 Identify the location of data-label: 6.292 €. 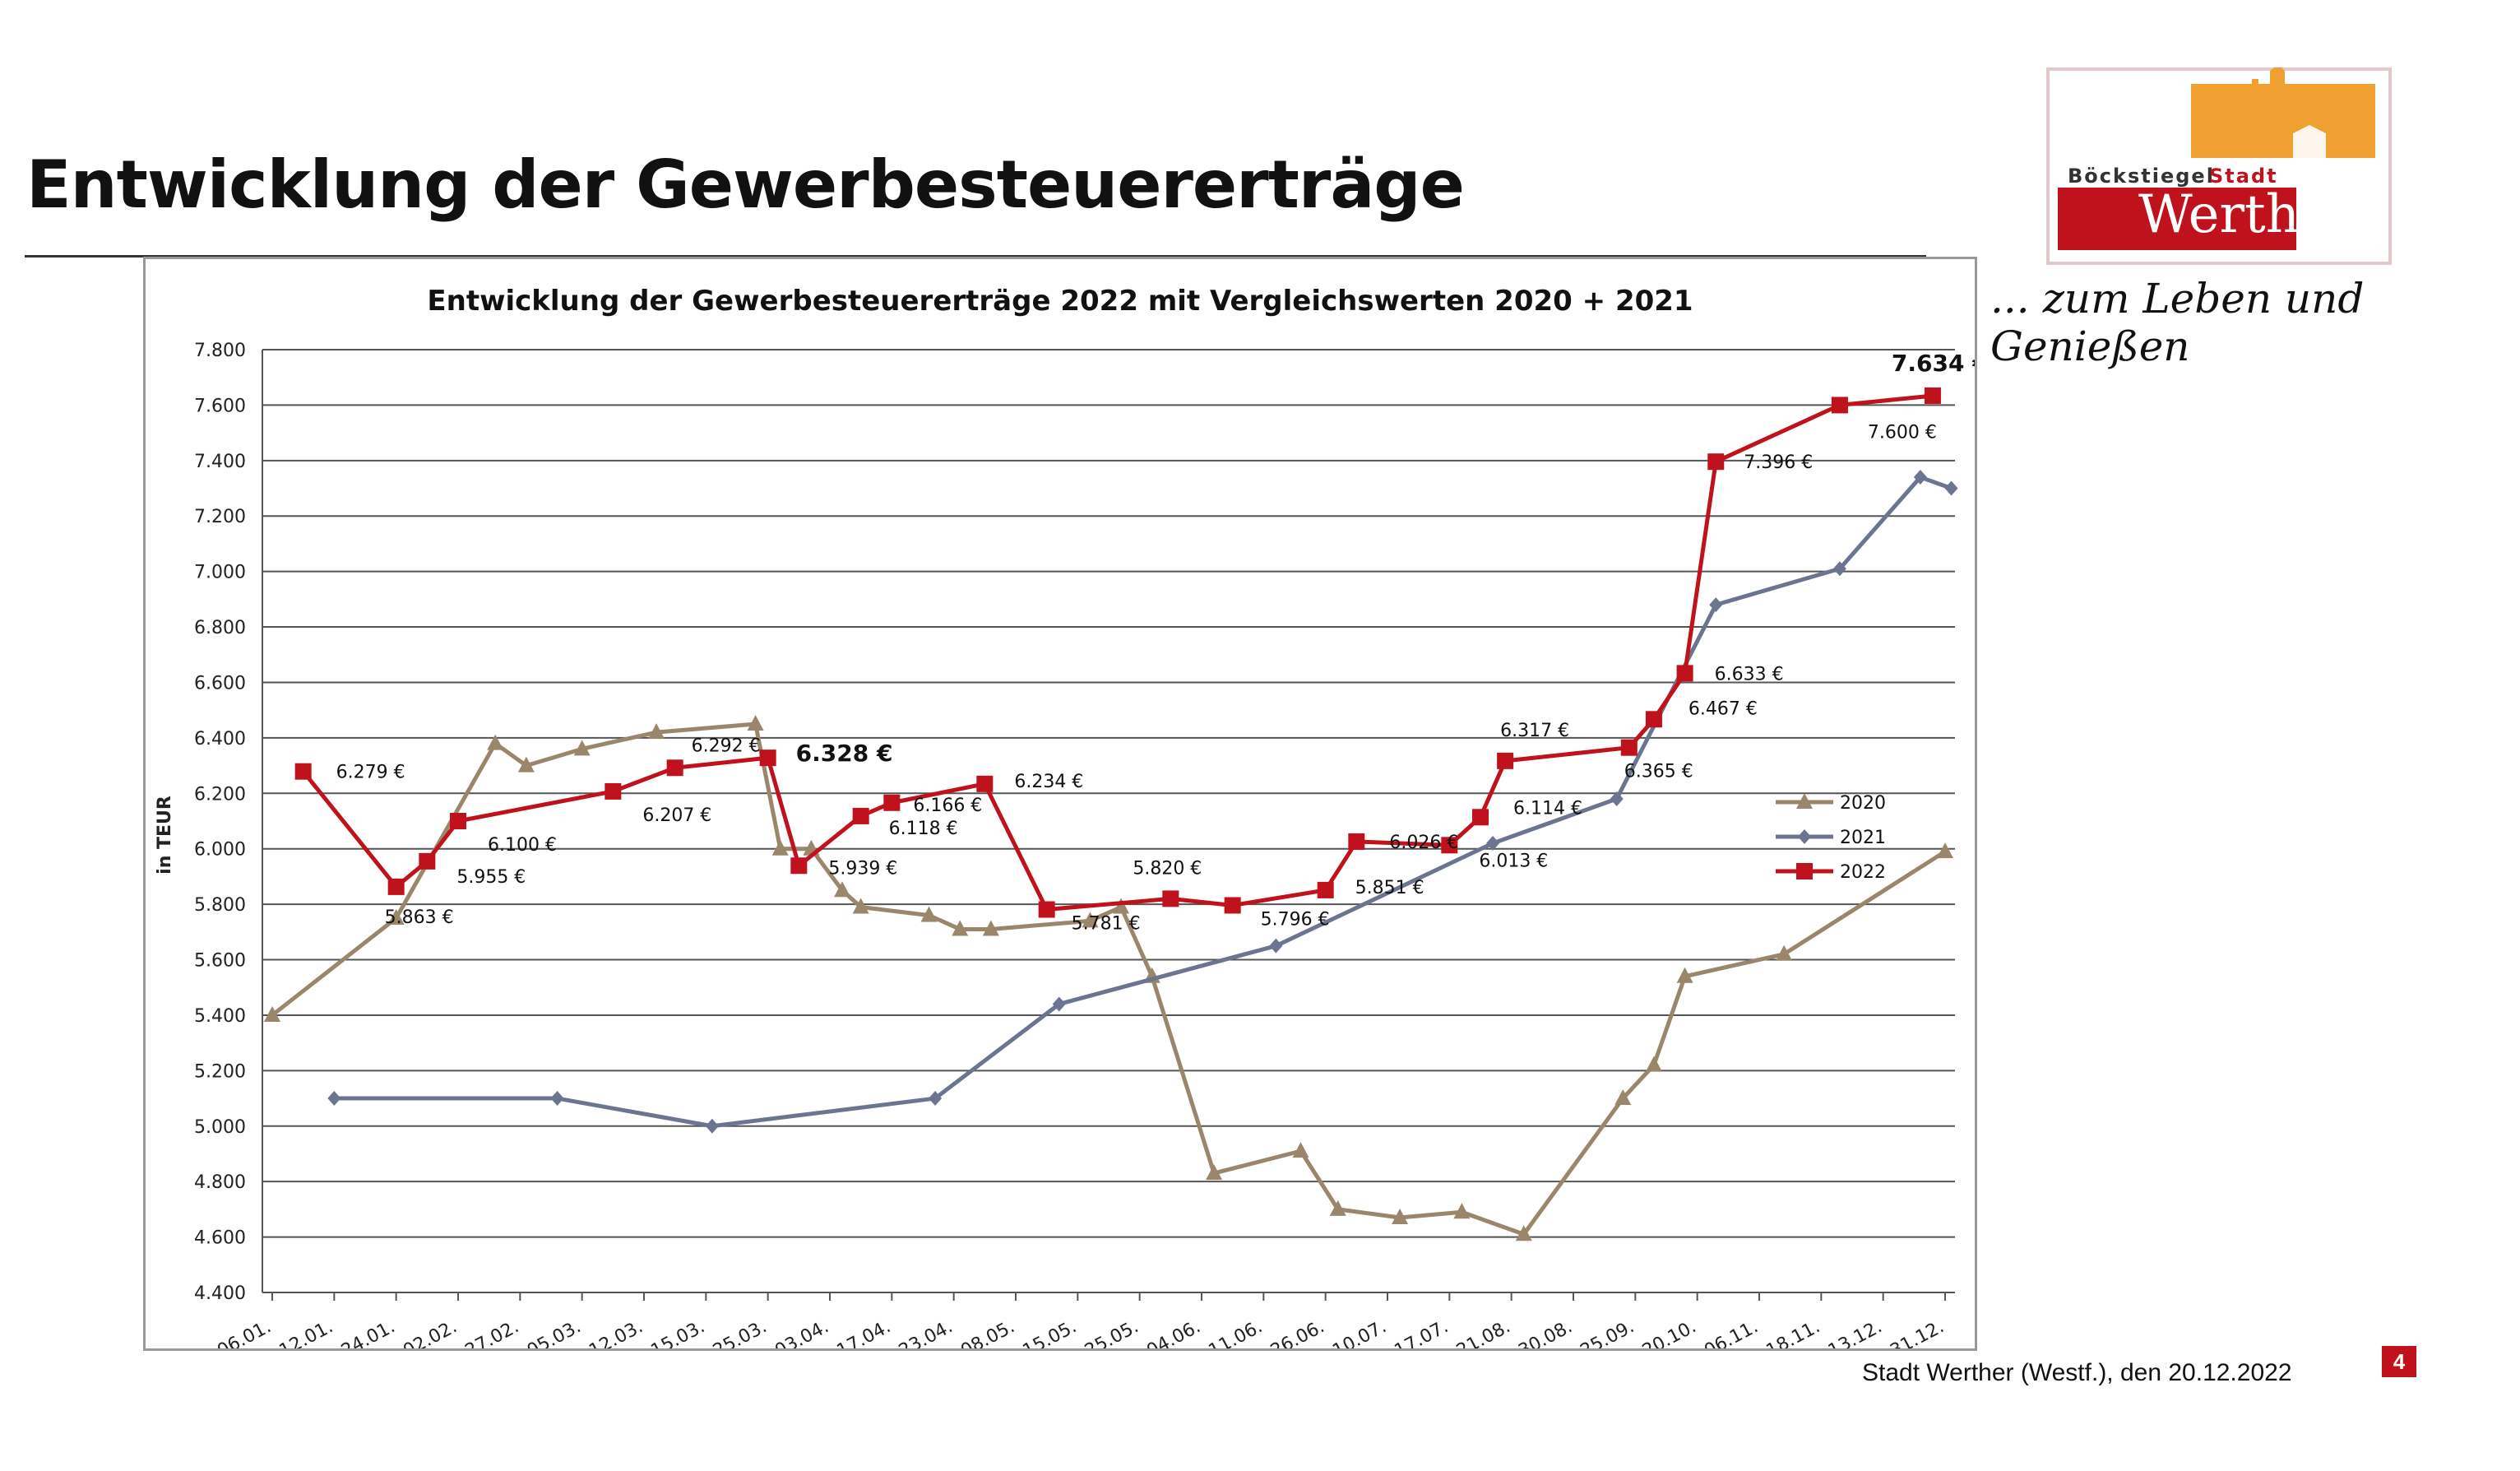
(726, 746).